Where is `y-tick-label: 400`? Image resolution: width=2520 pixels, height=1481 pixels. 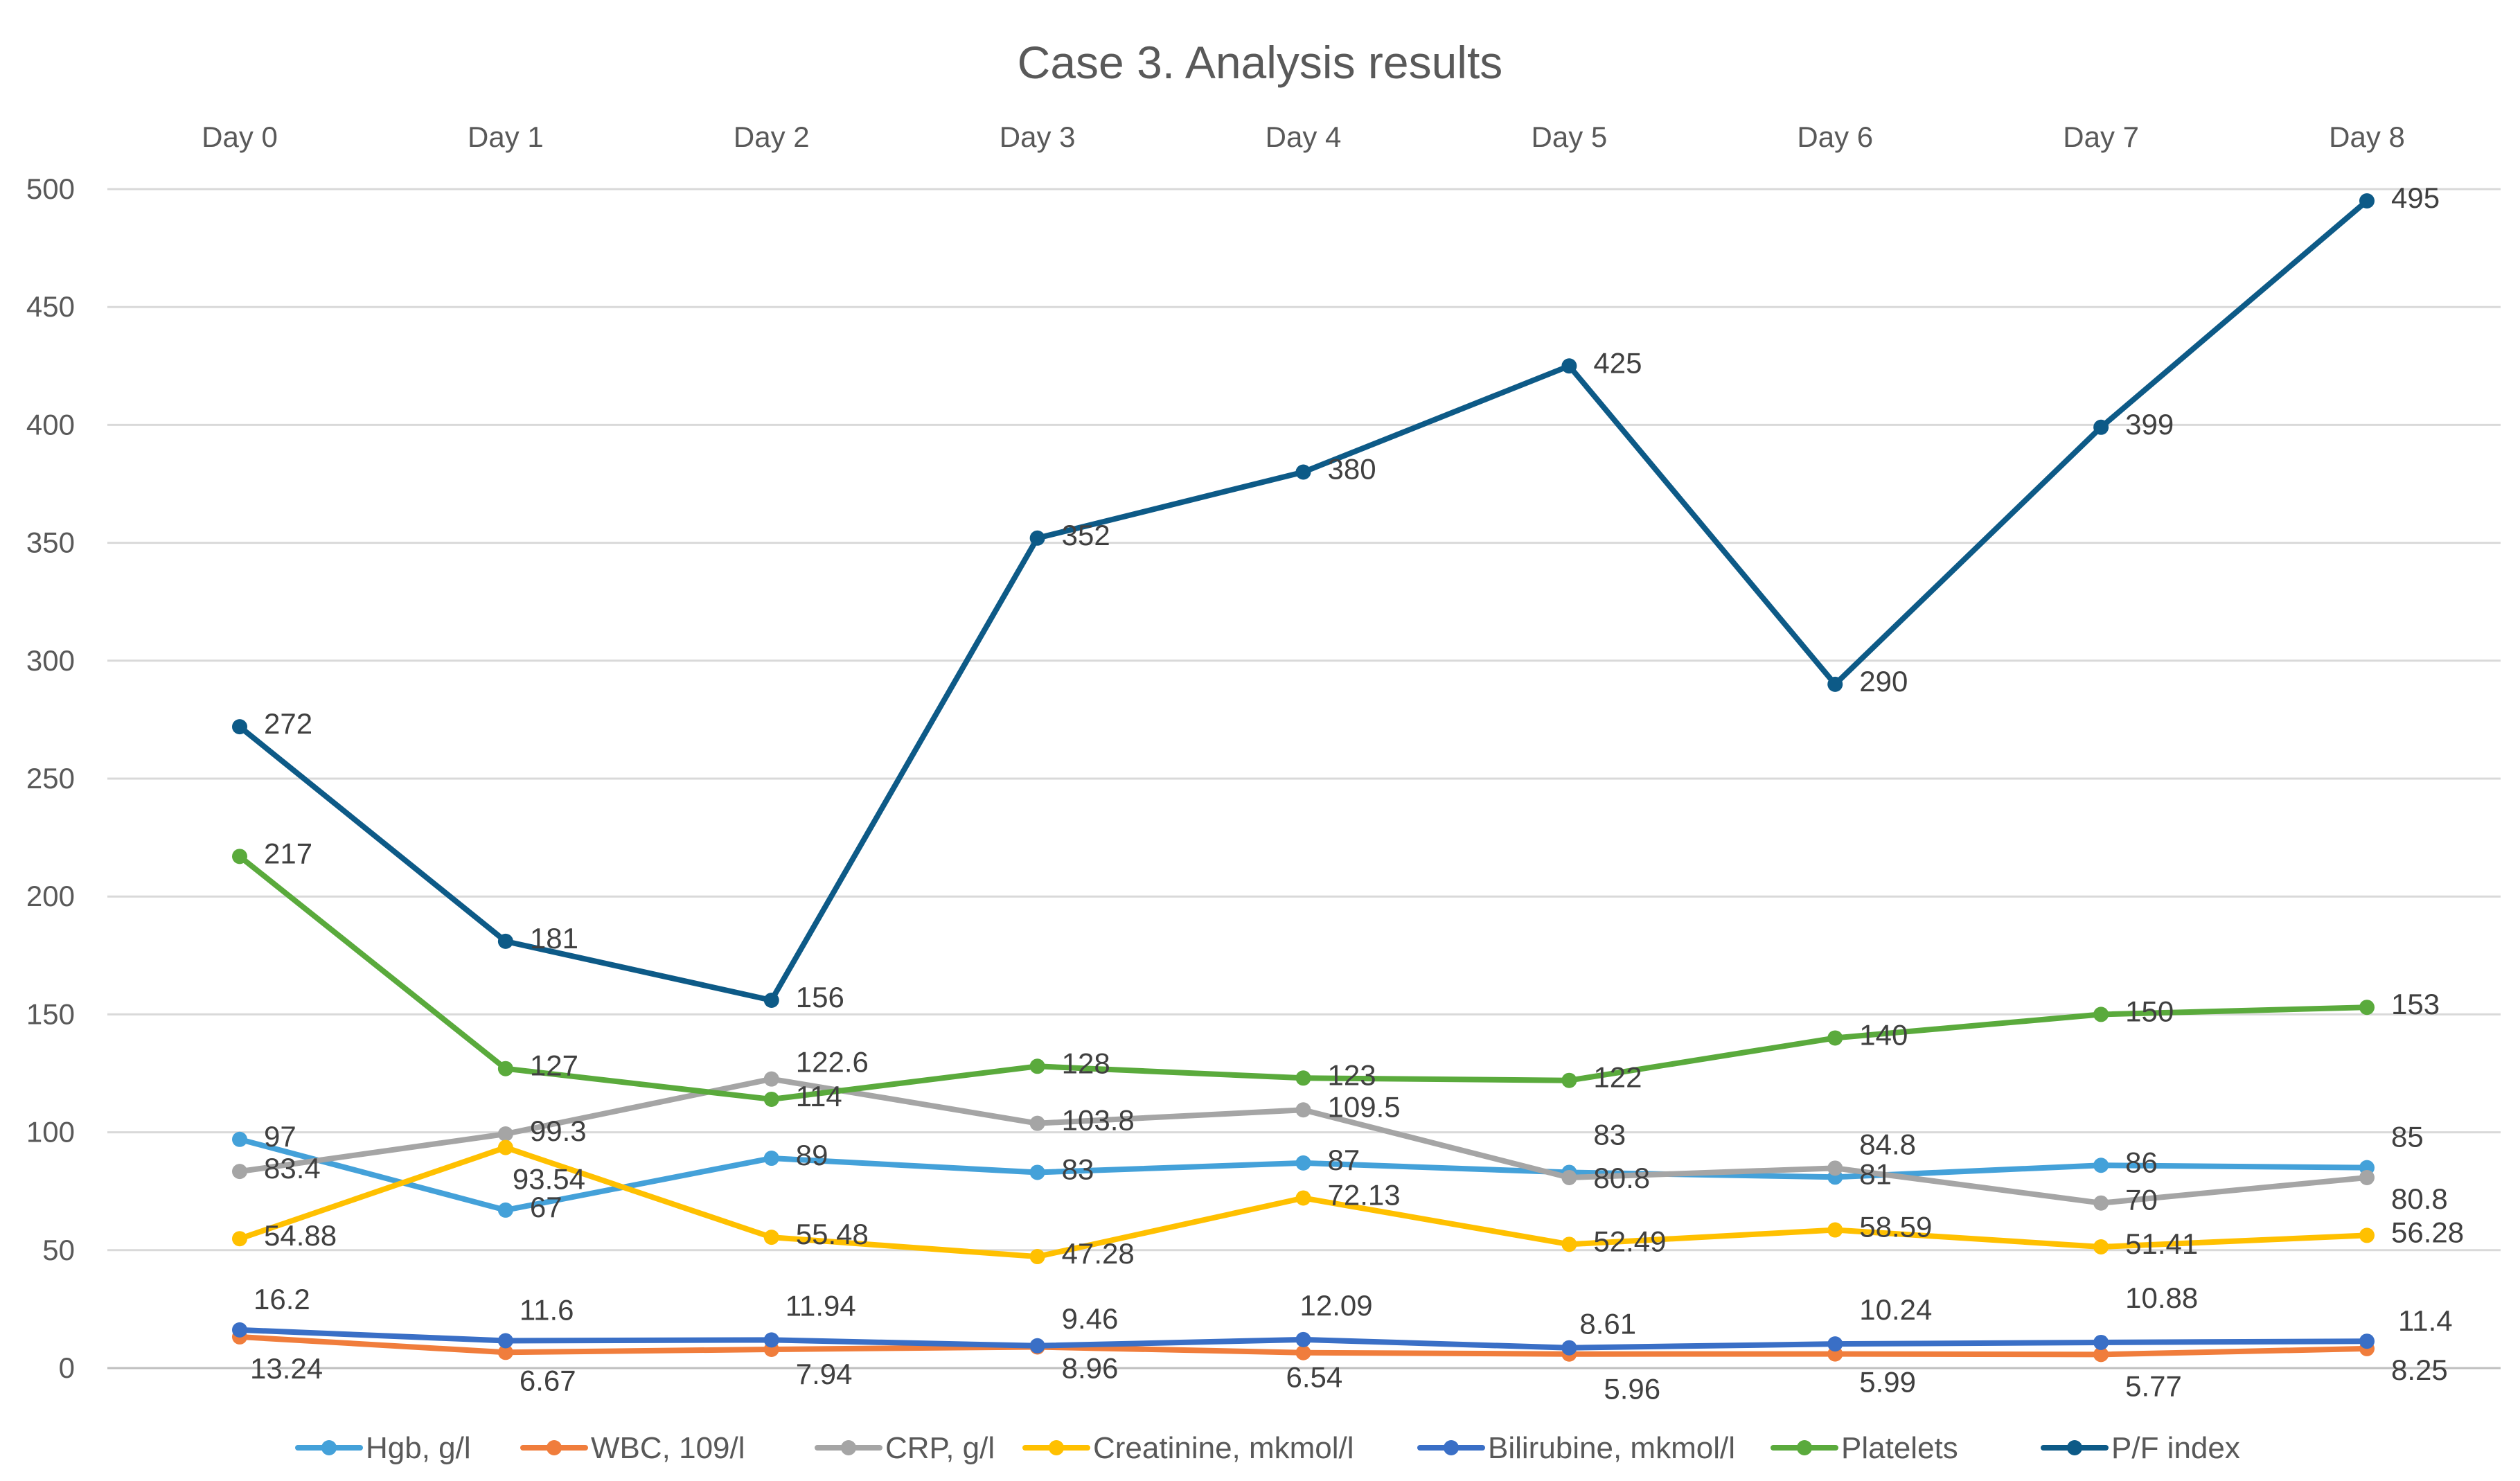 y-tick-label: 400 is located at coordinates (50, 424).